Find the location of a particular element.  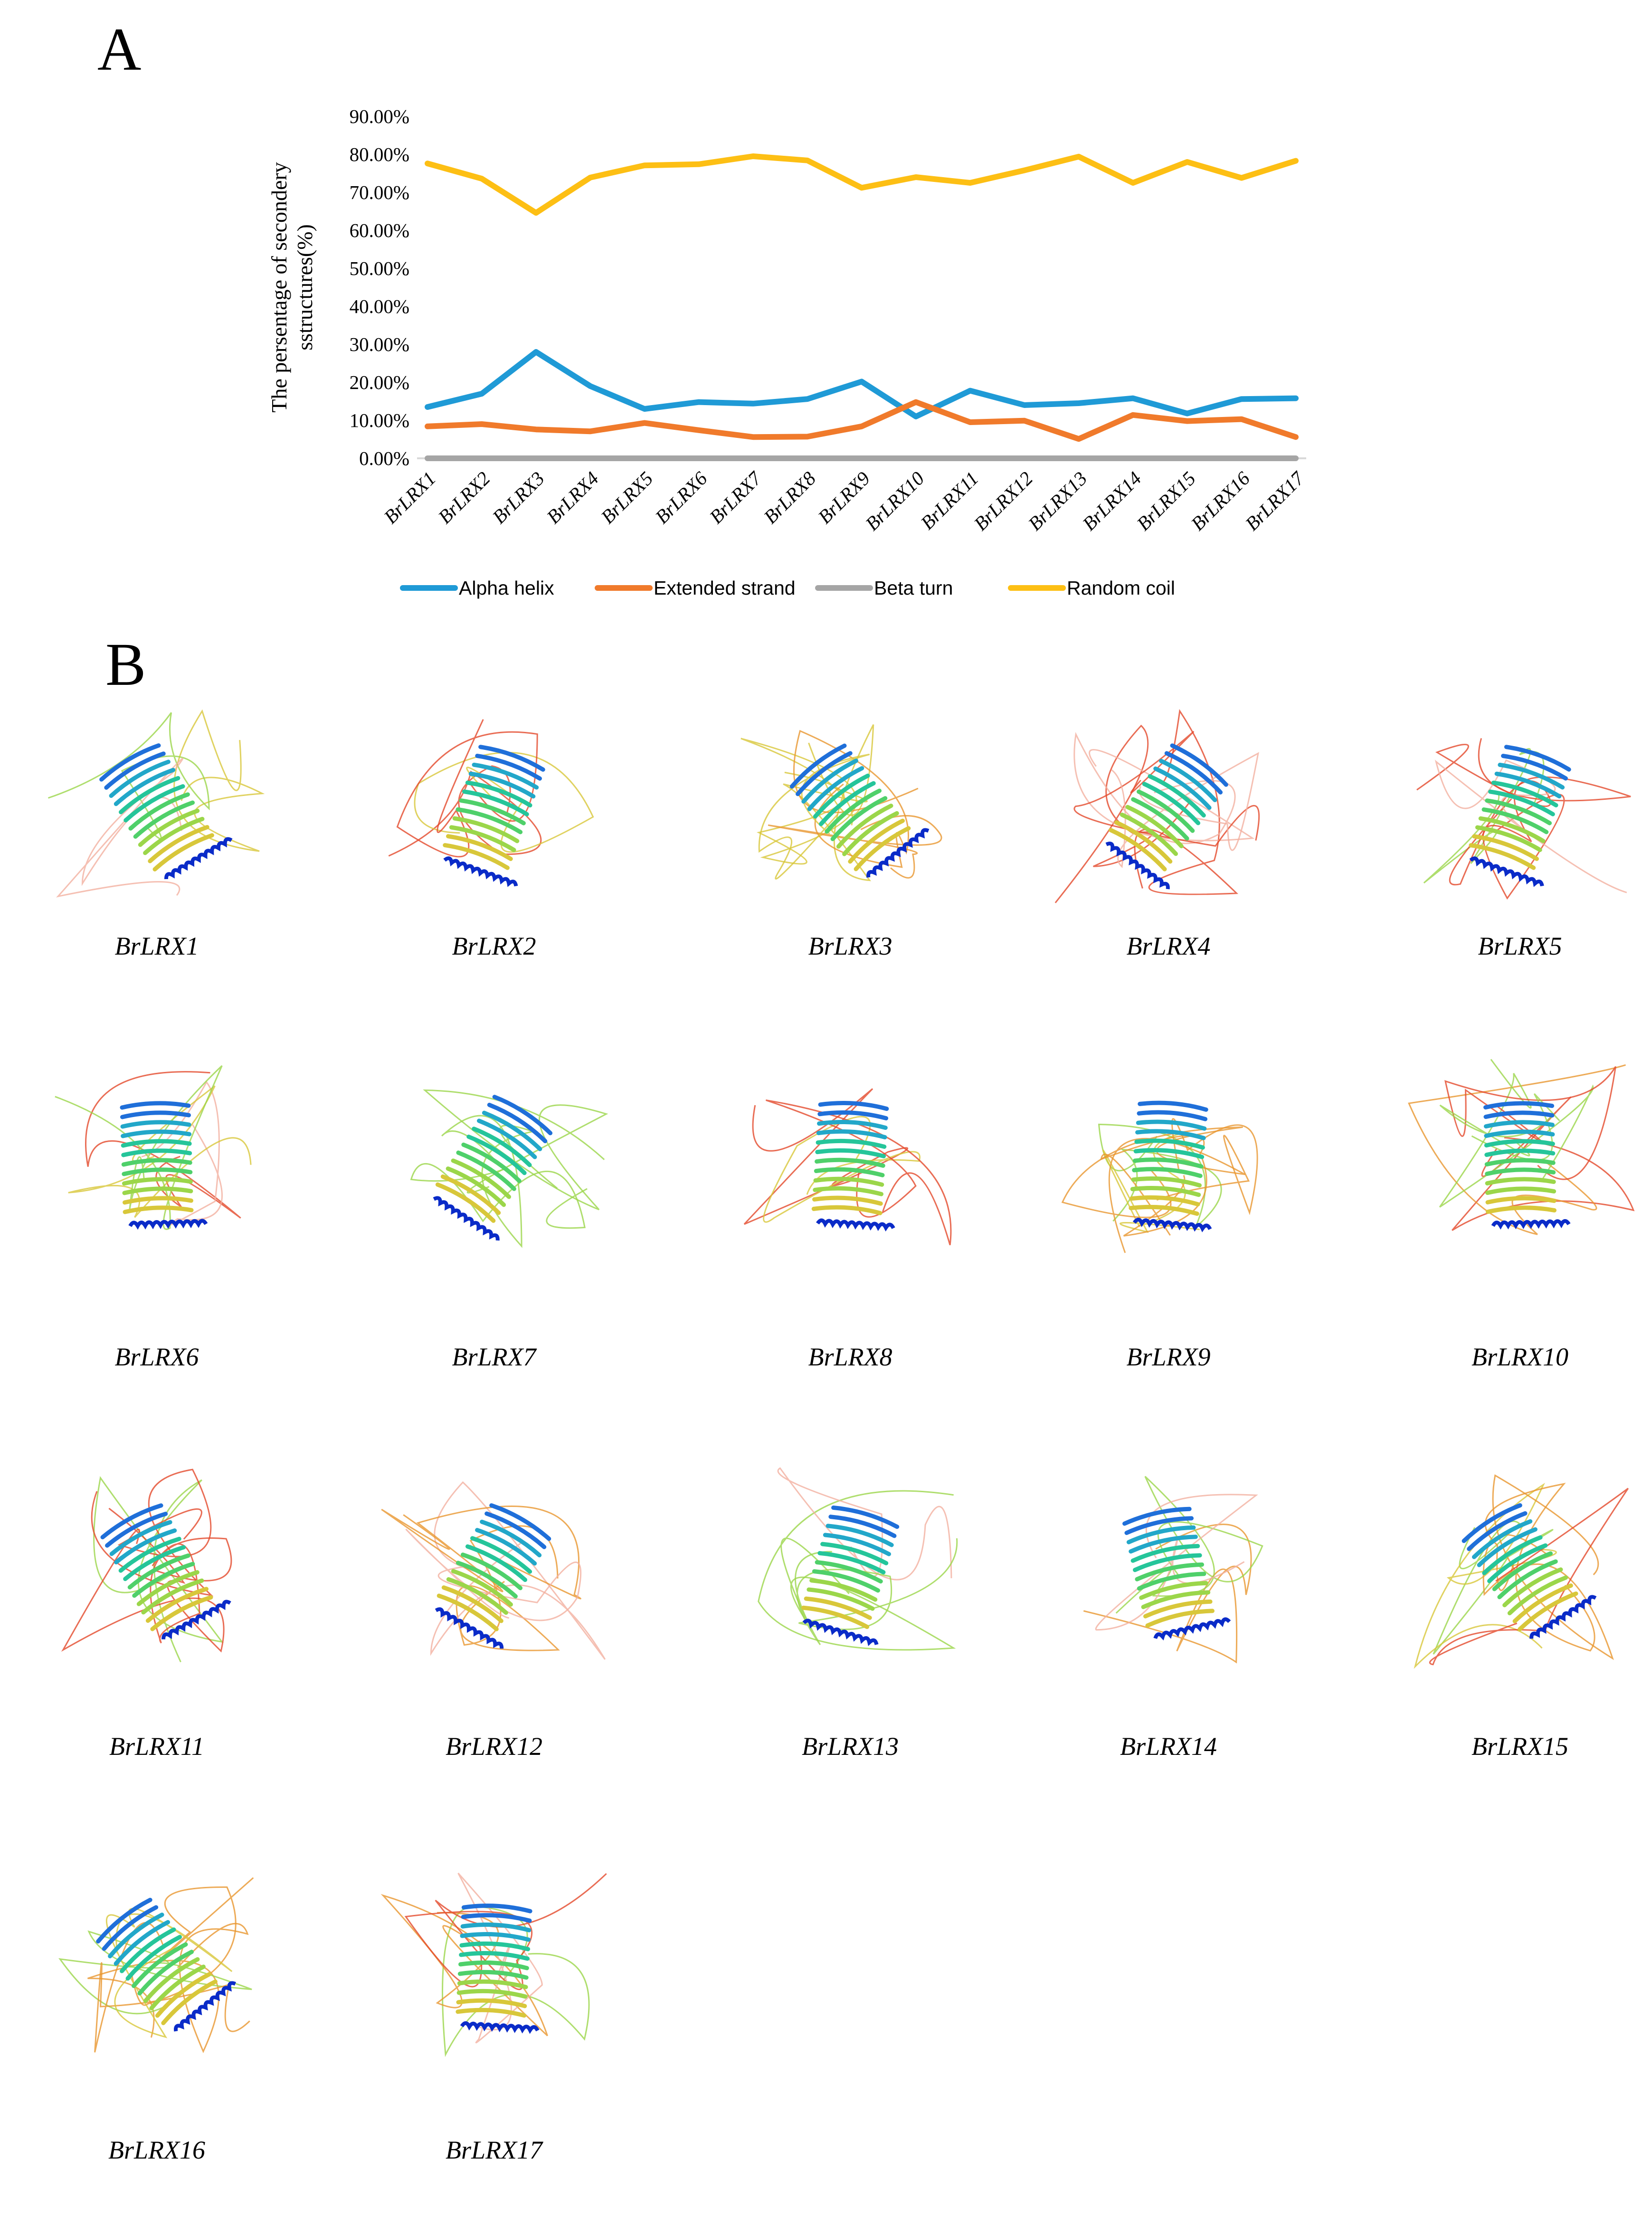

structure-label: BrLRX12 is located at coordinates (494, 1746).